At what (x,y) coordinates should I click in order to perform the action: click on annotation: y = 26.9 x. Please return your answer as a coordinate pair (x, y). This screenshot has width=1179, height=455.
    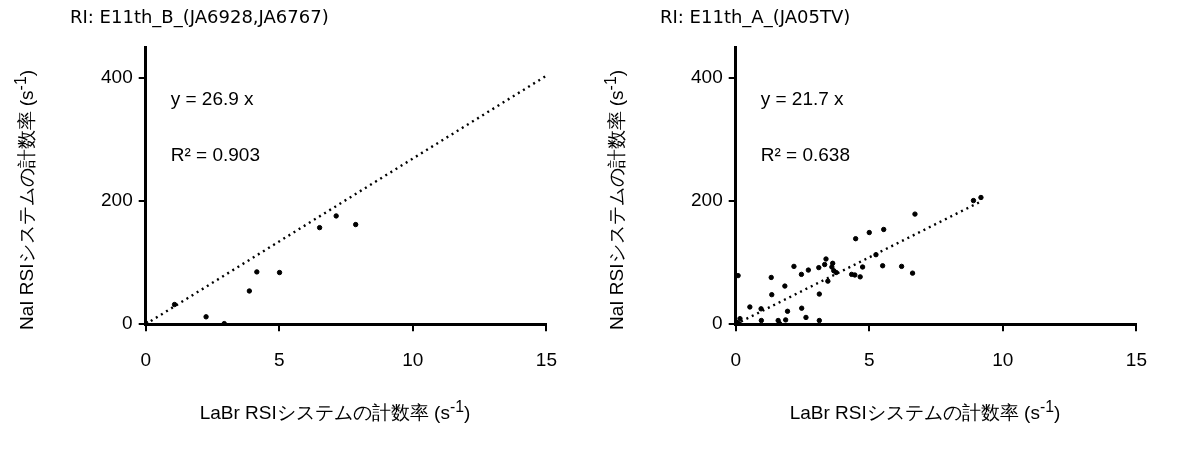
    Looking at the image, I should click on (212, 98).